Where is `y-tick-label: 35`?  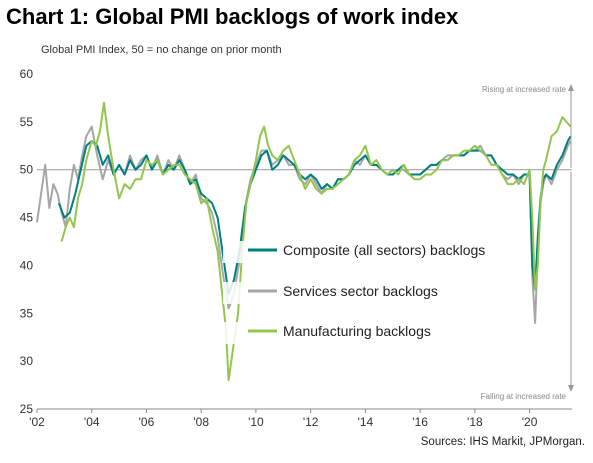
y-tick-label: 35 is located at coordinates (27, 313).